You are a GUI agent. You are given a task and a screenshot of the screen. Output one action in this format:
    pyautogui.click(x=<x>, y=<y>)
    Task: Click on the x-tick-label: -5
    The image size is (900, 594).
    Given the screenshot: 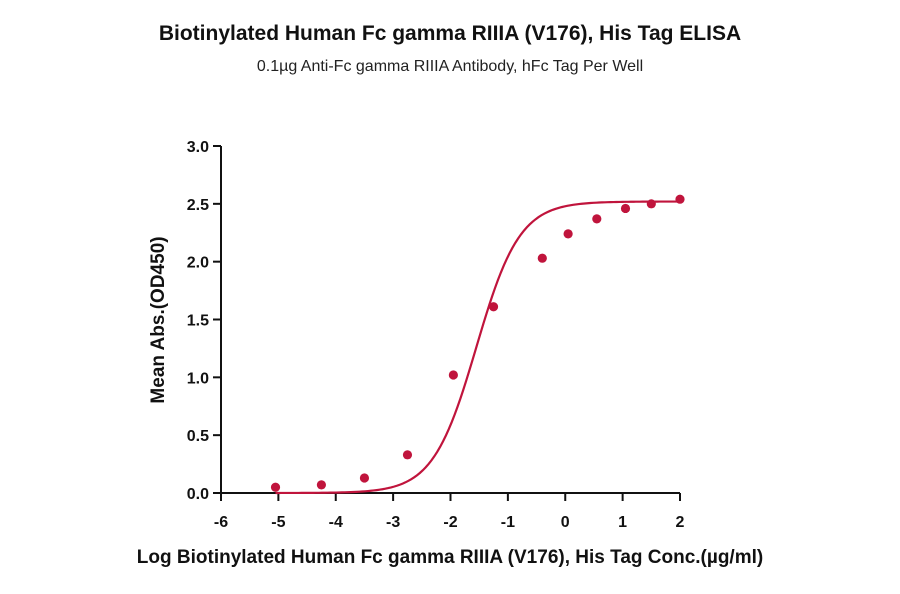 What is the action you would take?
    pyautogui.click(x=278, y=522)
    